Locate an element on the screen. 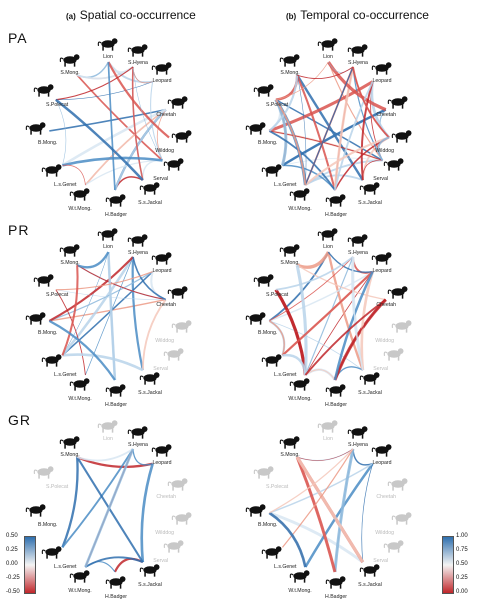 The image size is (480, 613). row-label-gr: GR is located at coordinates (19, 420).